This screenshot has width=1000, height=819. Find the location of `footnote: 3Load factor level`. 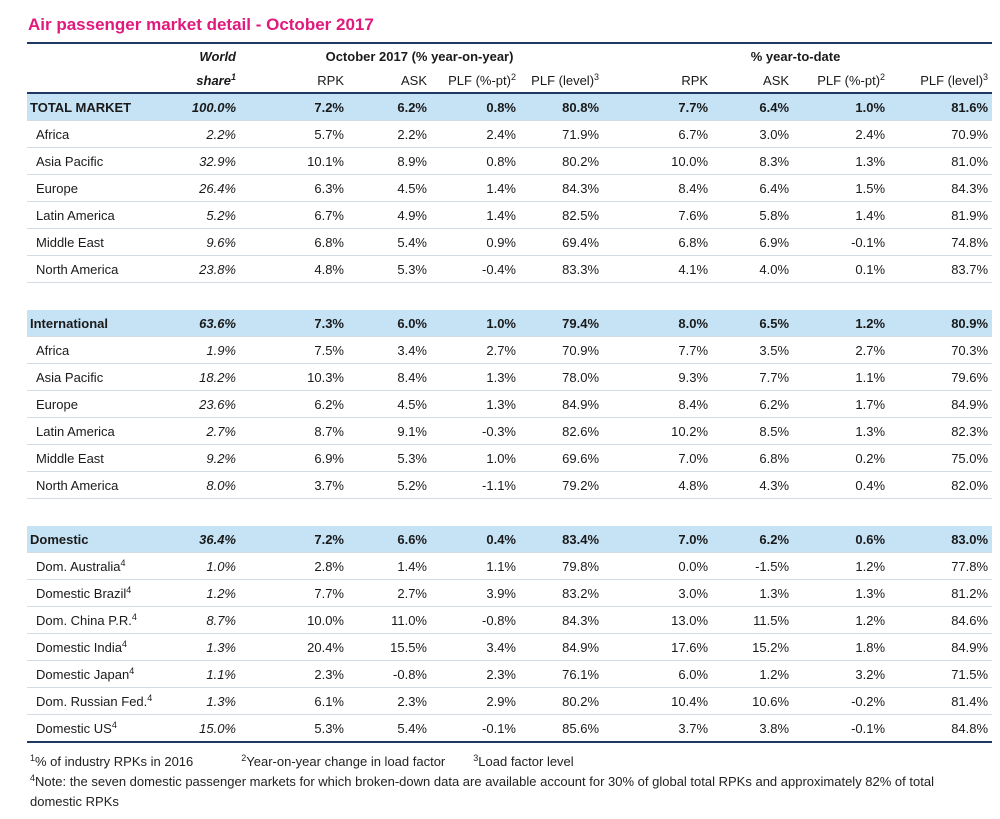

footnote: 3Load factor level is located at coordinates (523, 761).